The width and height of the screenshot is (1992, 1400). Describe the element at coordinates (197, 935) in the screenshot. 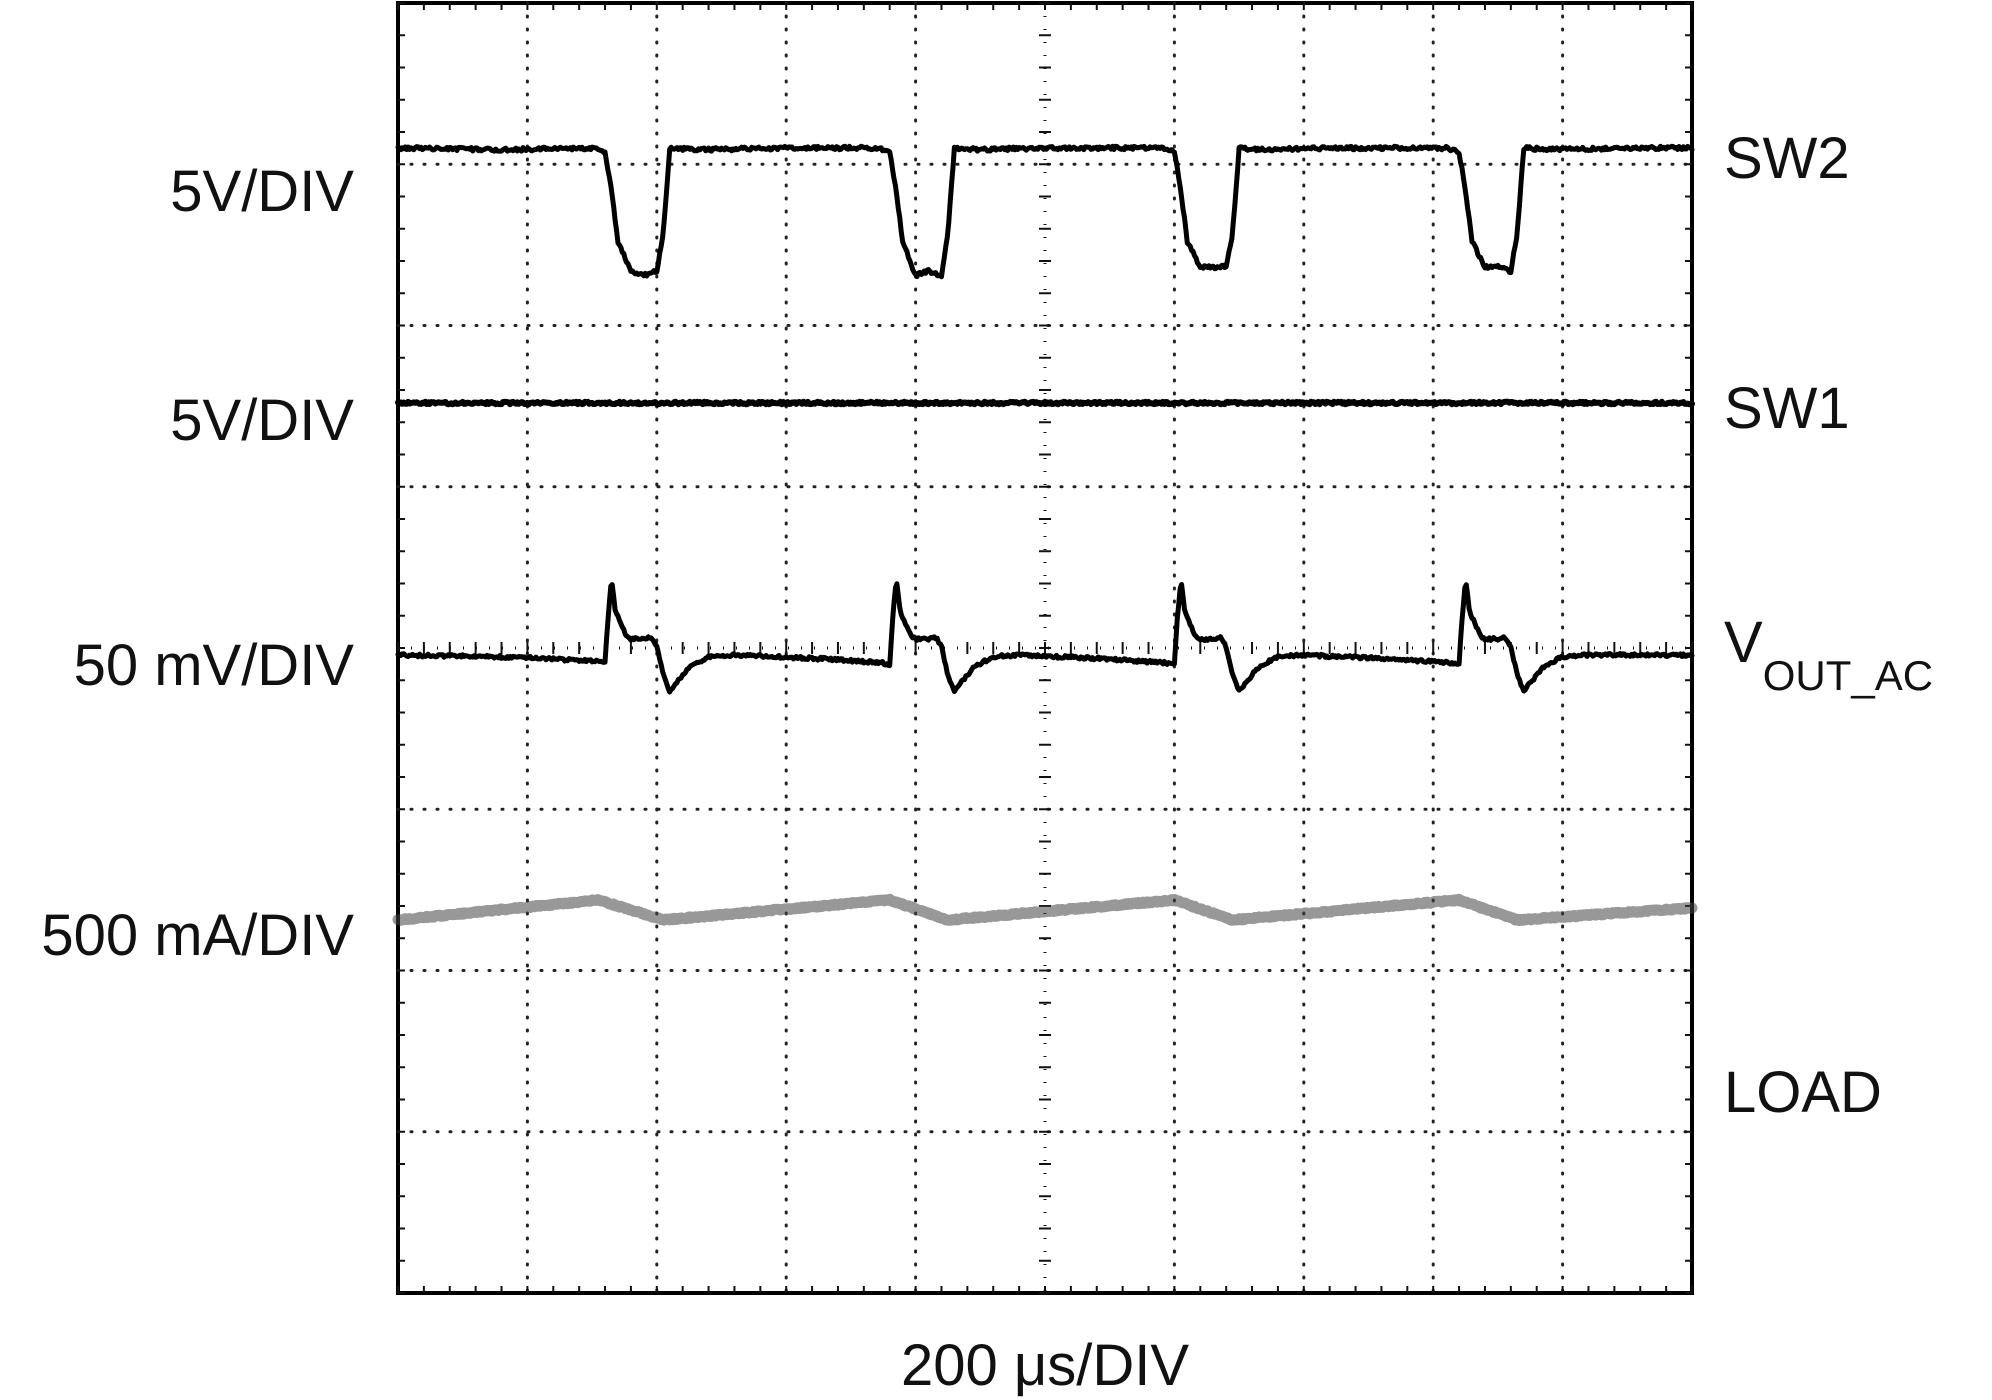

I see `scale-label-load: 500 mA/DIV` at that location.